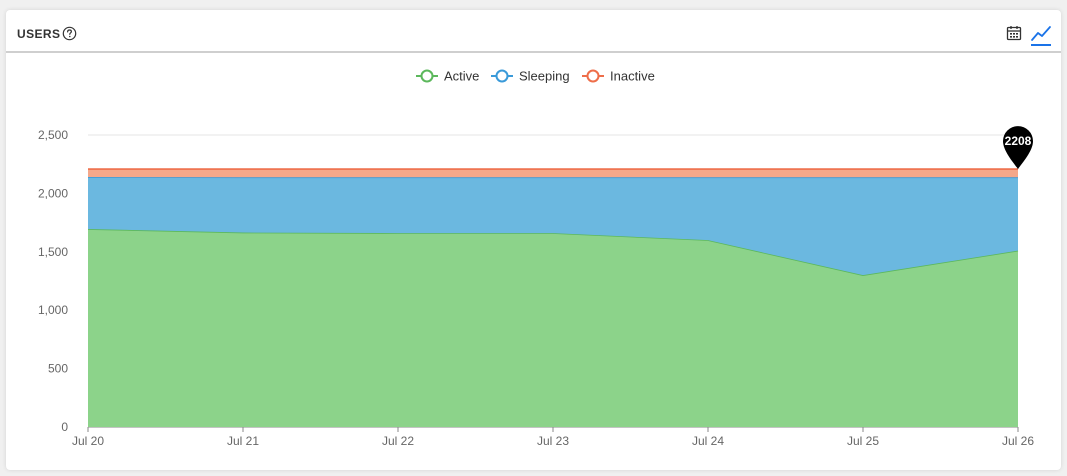 The image size is (1067, 476). Describe the element at coordinates (1014, 33) in the screenshot. I see `calendar-icon` at that location.